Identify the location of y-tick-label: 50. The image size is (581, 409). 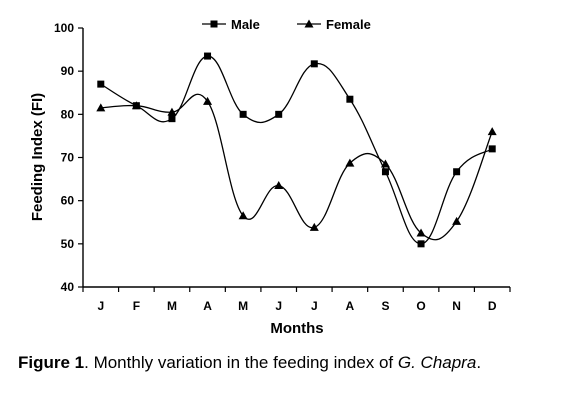
(68, 244).